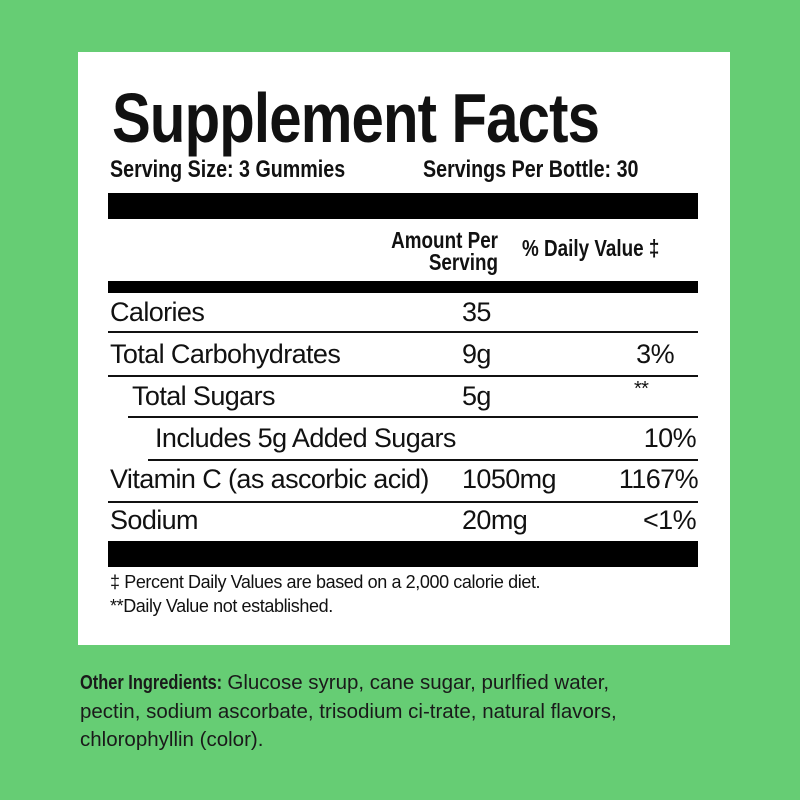 This screenshot has width=800, height=800. Describe the element at coordinates (670, 520) in the screenshot. I see `row-dv: <1%` at that location.